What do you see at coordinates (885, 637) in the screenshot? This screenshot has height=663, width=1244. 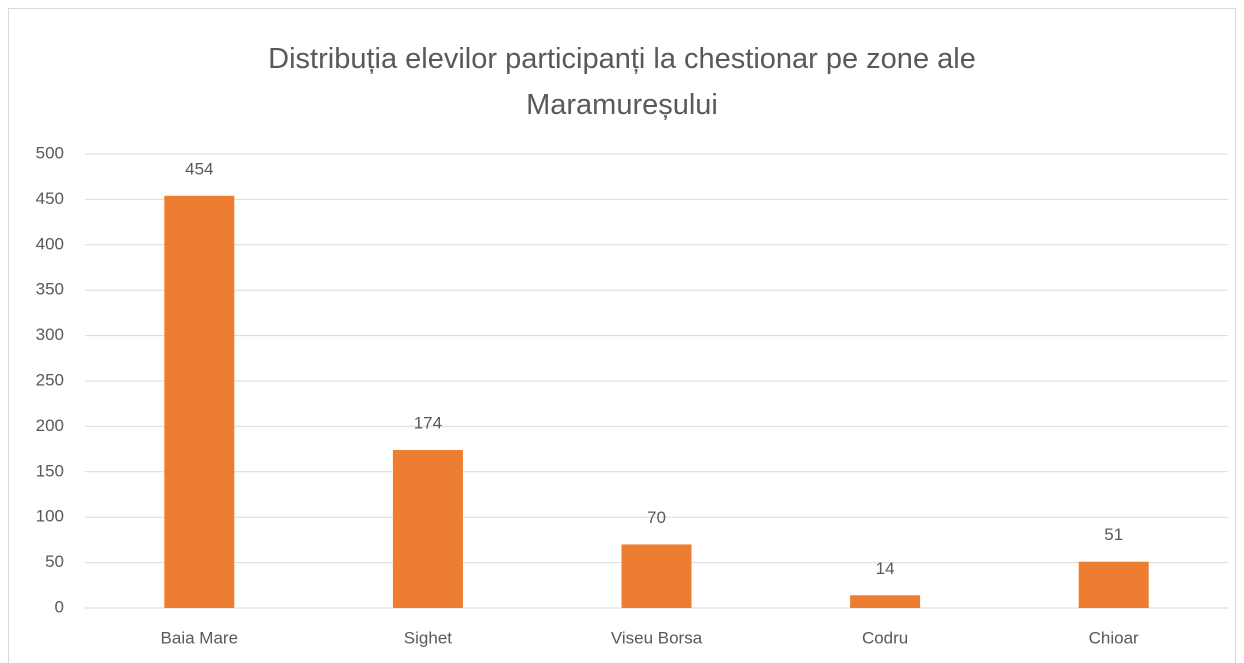 I see `x-tick-label: Codru` at bounding box center [885, 637].